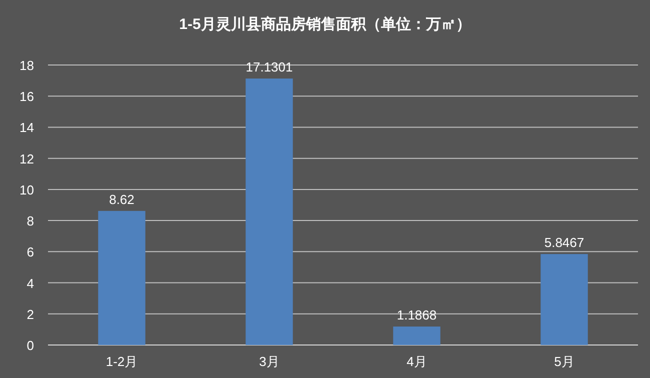  What do you see at coordinates (30, 221) in the screenshot?
I see `y-tick-label: 8` at bounding box center [30, 221].